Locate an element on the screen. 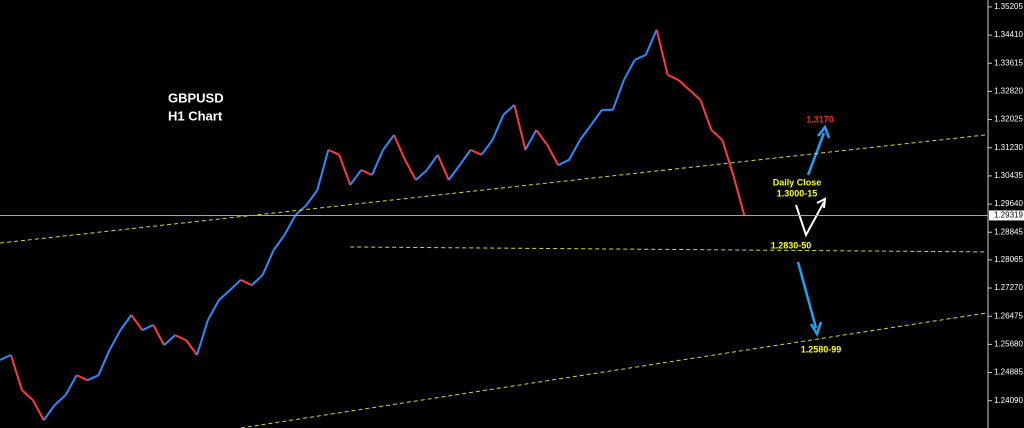 The height and width of the screenshot is (428, 1024). y-tick-label: 1.32820 is located at coordinates (1008, 91).